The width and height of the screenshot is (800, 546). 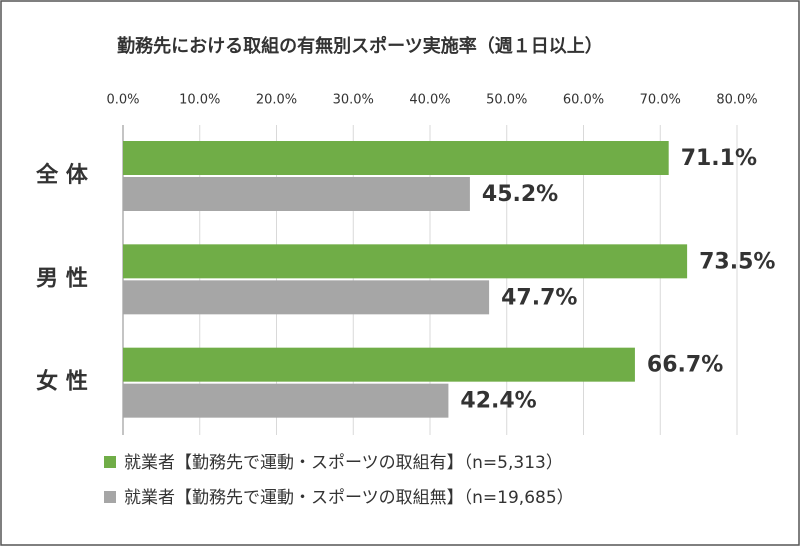 I want to click on x-tick-label: 20.0%, so click(x=276, y=100).